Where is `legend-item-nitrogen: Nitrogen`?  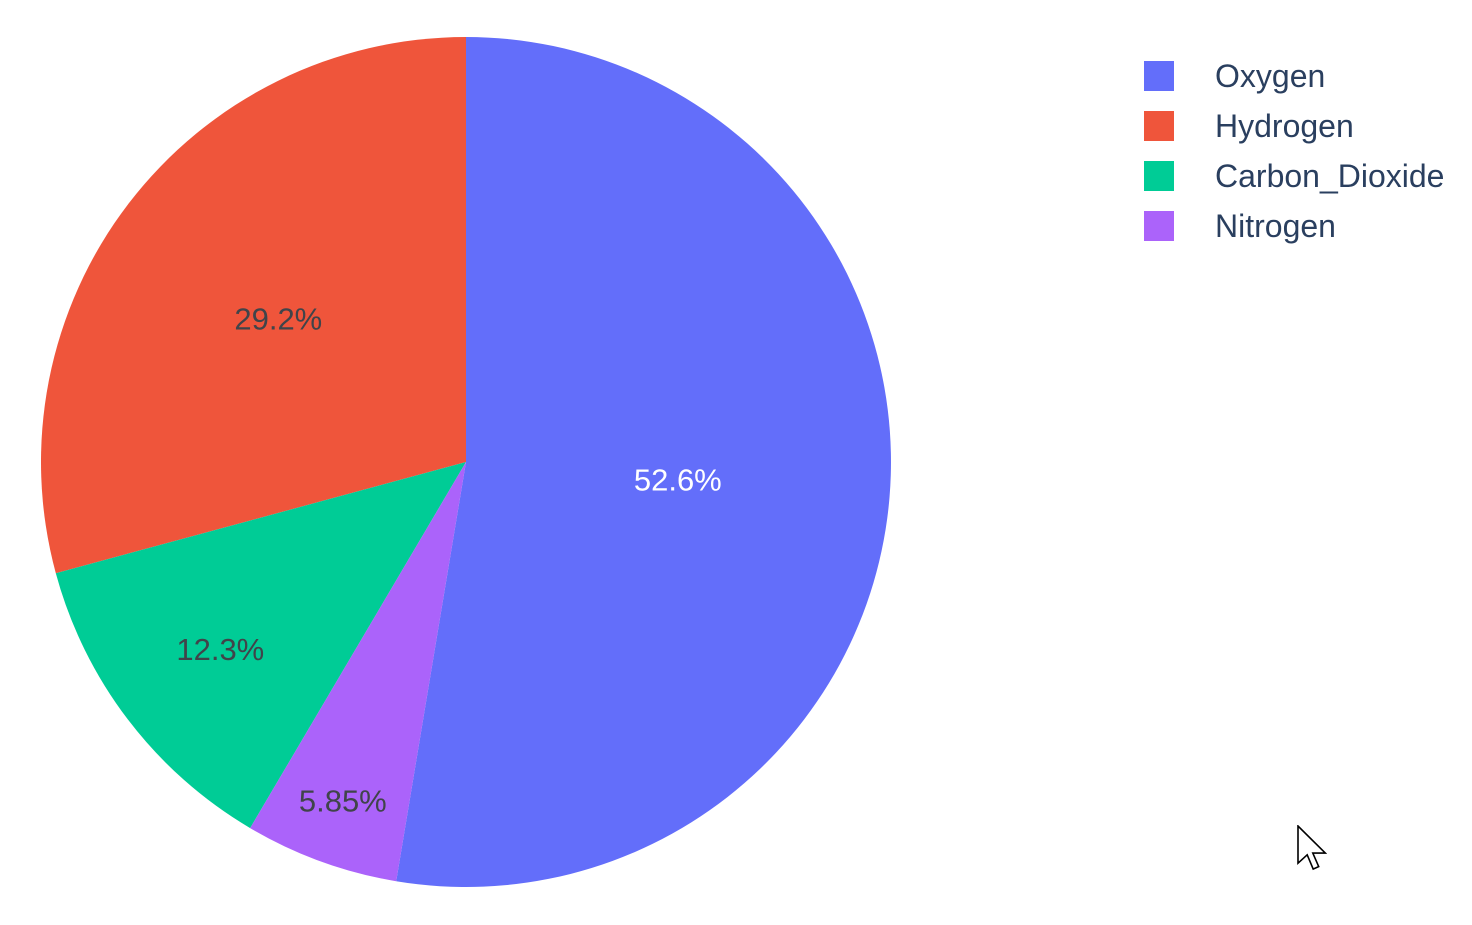 legend-item-nitrogen: Nitrogen is located at coordinates (1294, 226).